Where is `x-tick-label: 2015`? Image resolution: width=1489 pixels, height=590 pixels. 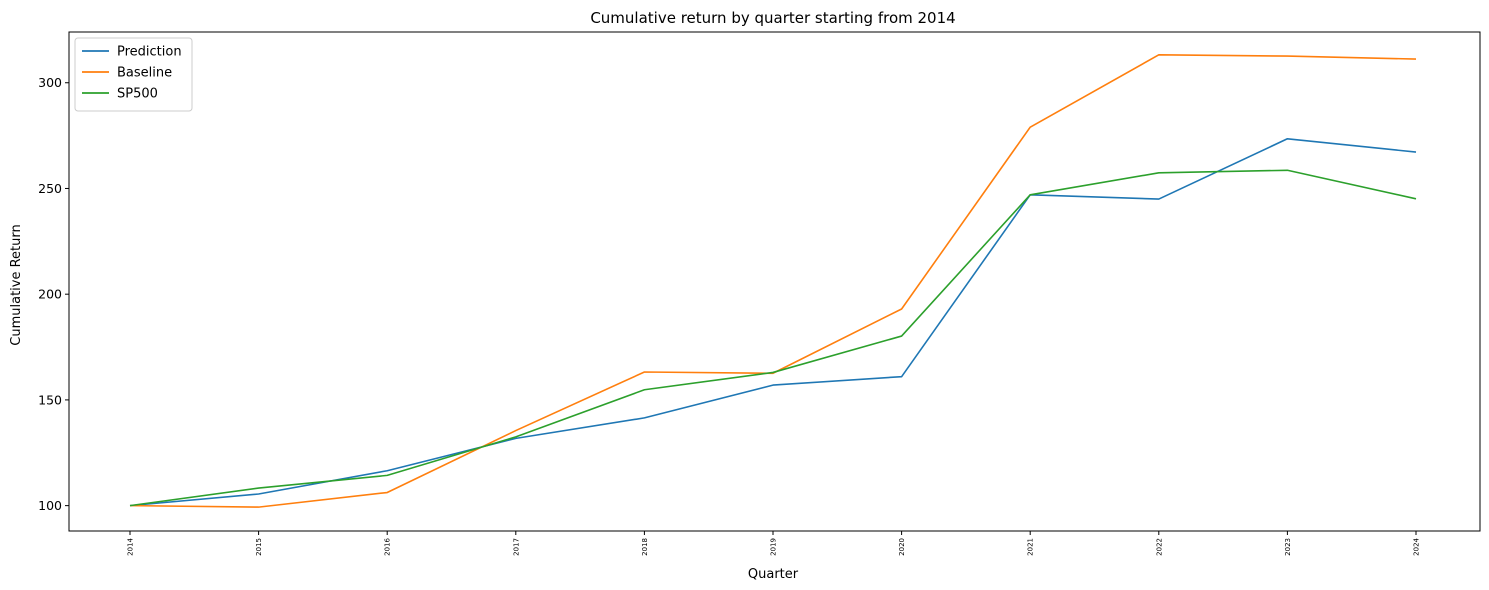 x-tick-label: 2015 is located at coordinates (259, 547).